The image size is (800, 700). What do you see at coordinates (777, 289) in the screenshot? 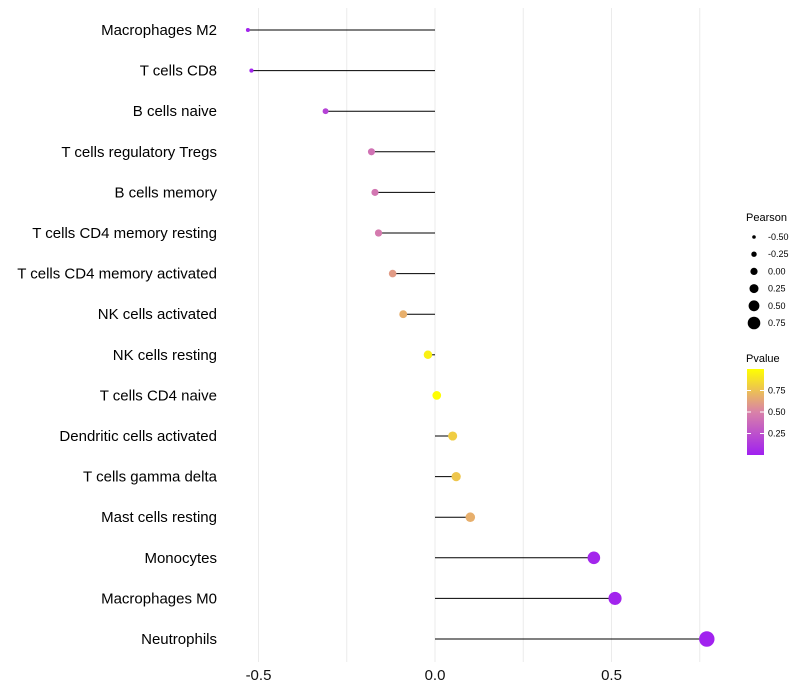
I see `size-legend-label: 0.25` at bounding box center [777, 289].